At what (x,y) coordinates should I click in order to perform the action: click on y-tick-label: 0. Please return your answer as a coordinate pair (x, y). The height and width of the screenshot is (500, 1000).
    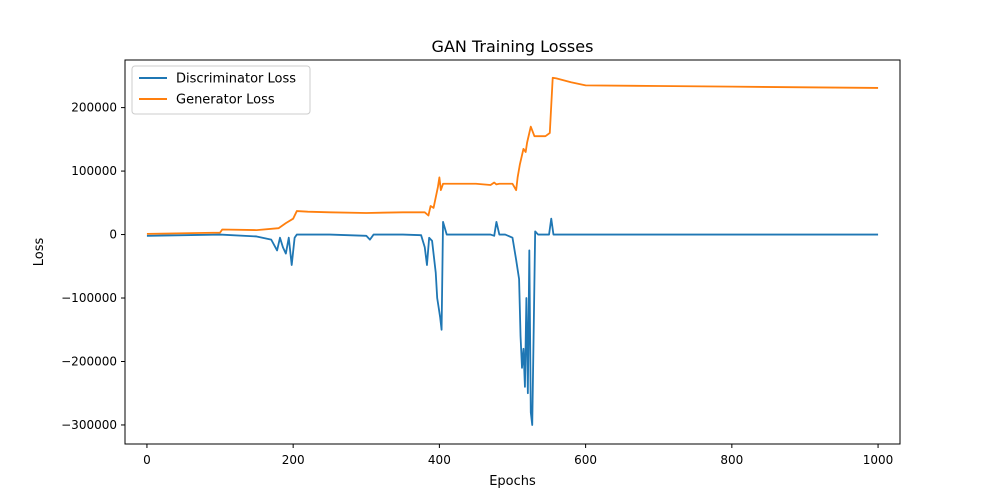
    Looking at the image, I should click on (113, 235).